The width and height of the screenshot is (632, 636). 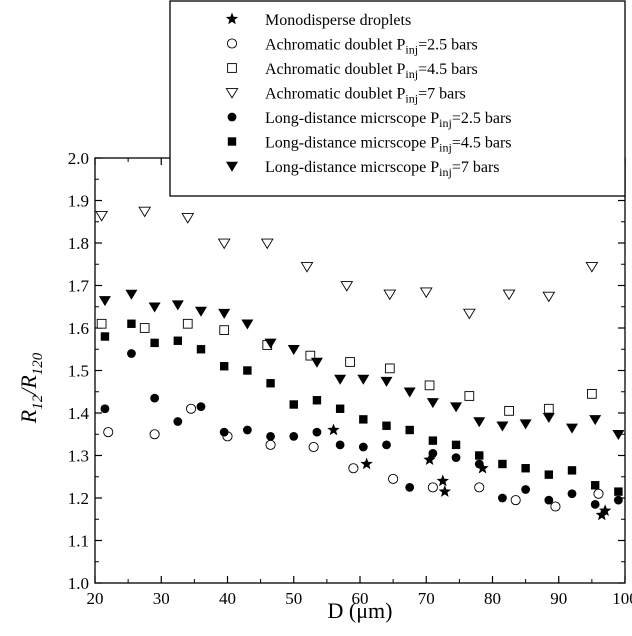 What do you see at coordinates (78, 541) in the screenshot?
I see `y-tick-label: 1.1` at bounding box center [78, 541].